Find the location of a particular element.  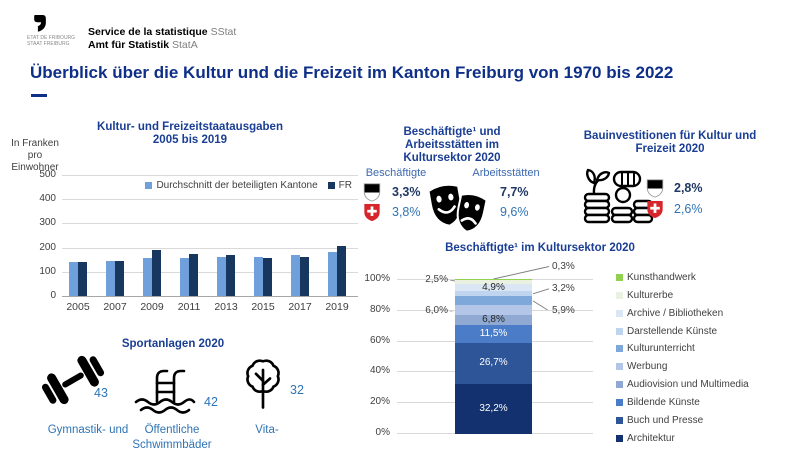

legend-label: Buch und Presse is located at coordinates (665, 420).